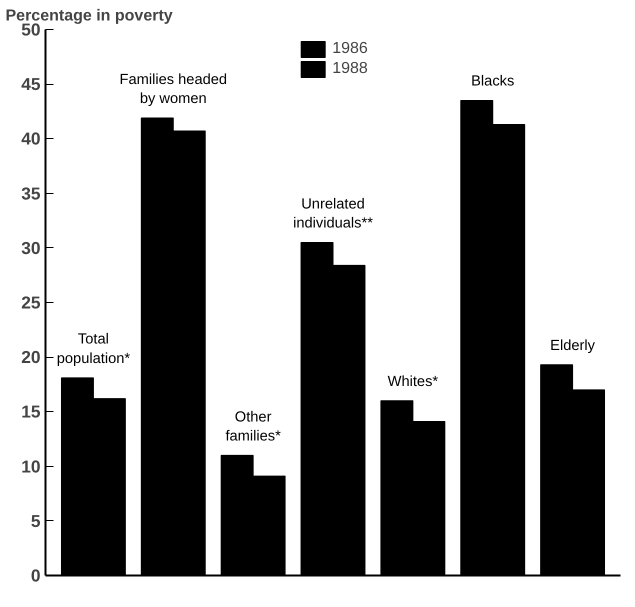  I want to click on y-tick-label: 30, so click(31, 248).